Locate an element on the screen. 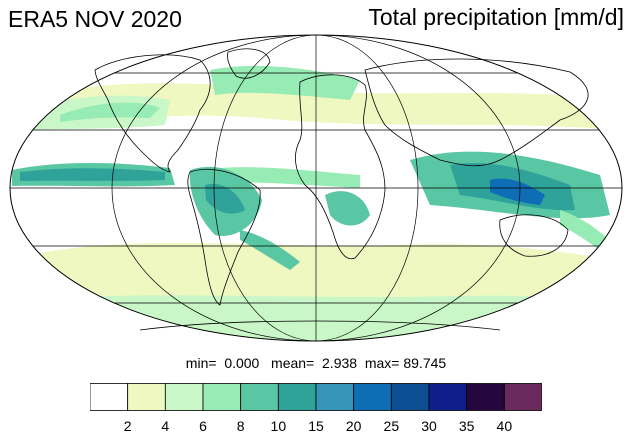 The height and width of the screenshot is (439, 632). colorbar-tick-label: 4 is located at coordinates (165, 426).